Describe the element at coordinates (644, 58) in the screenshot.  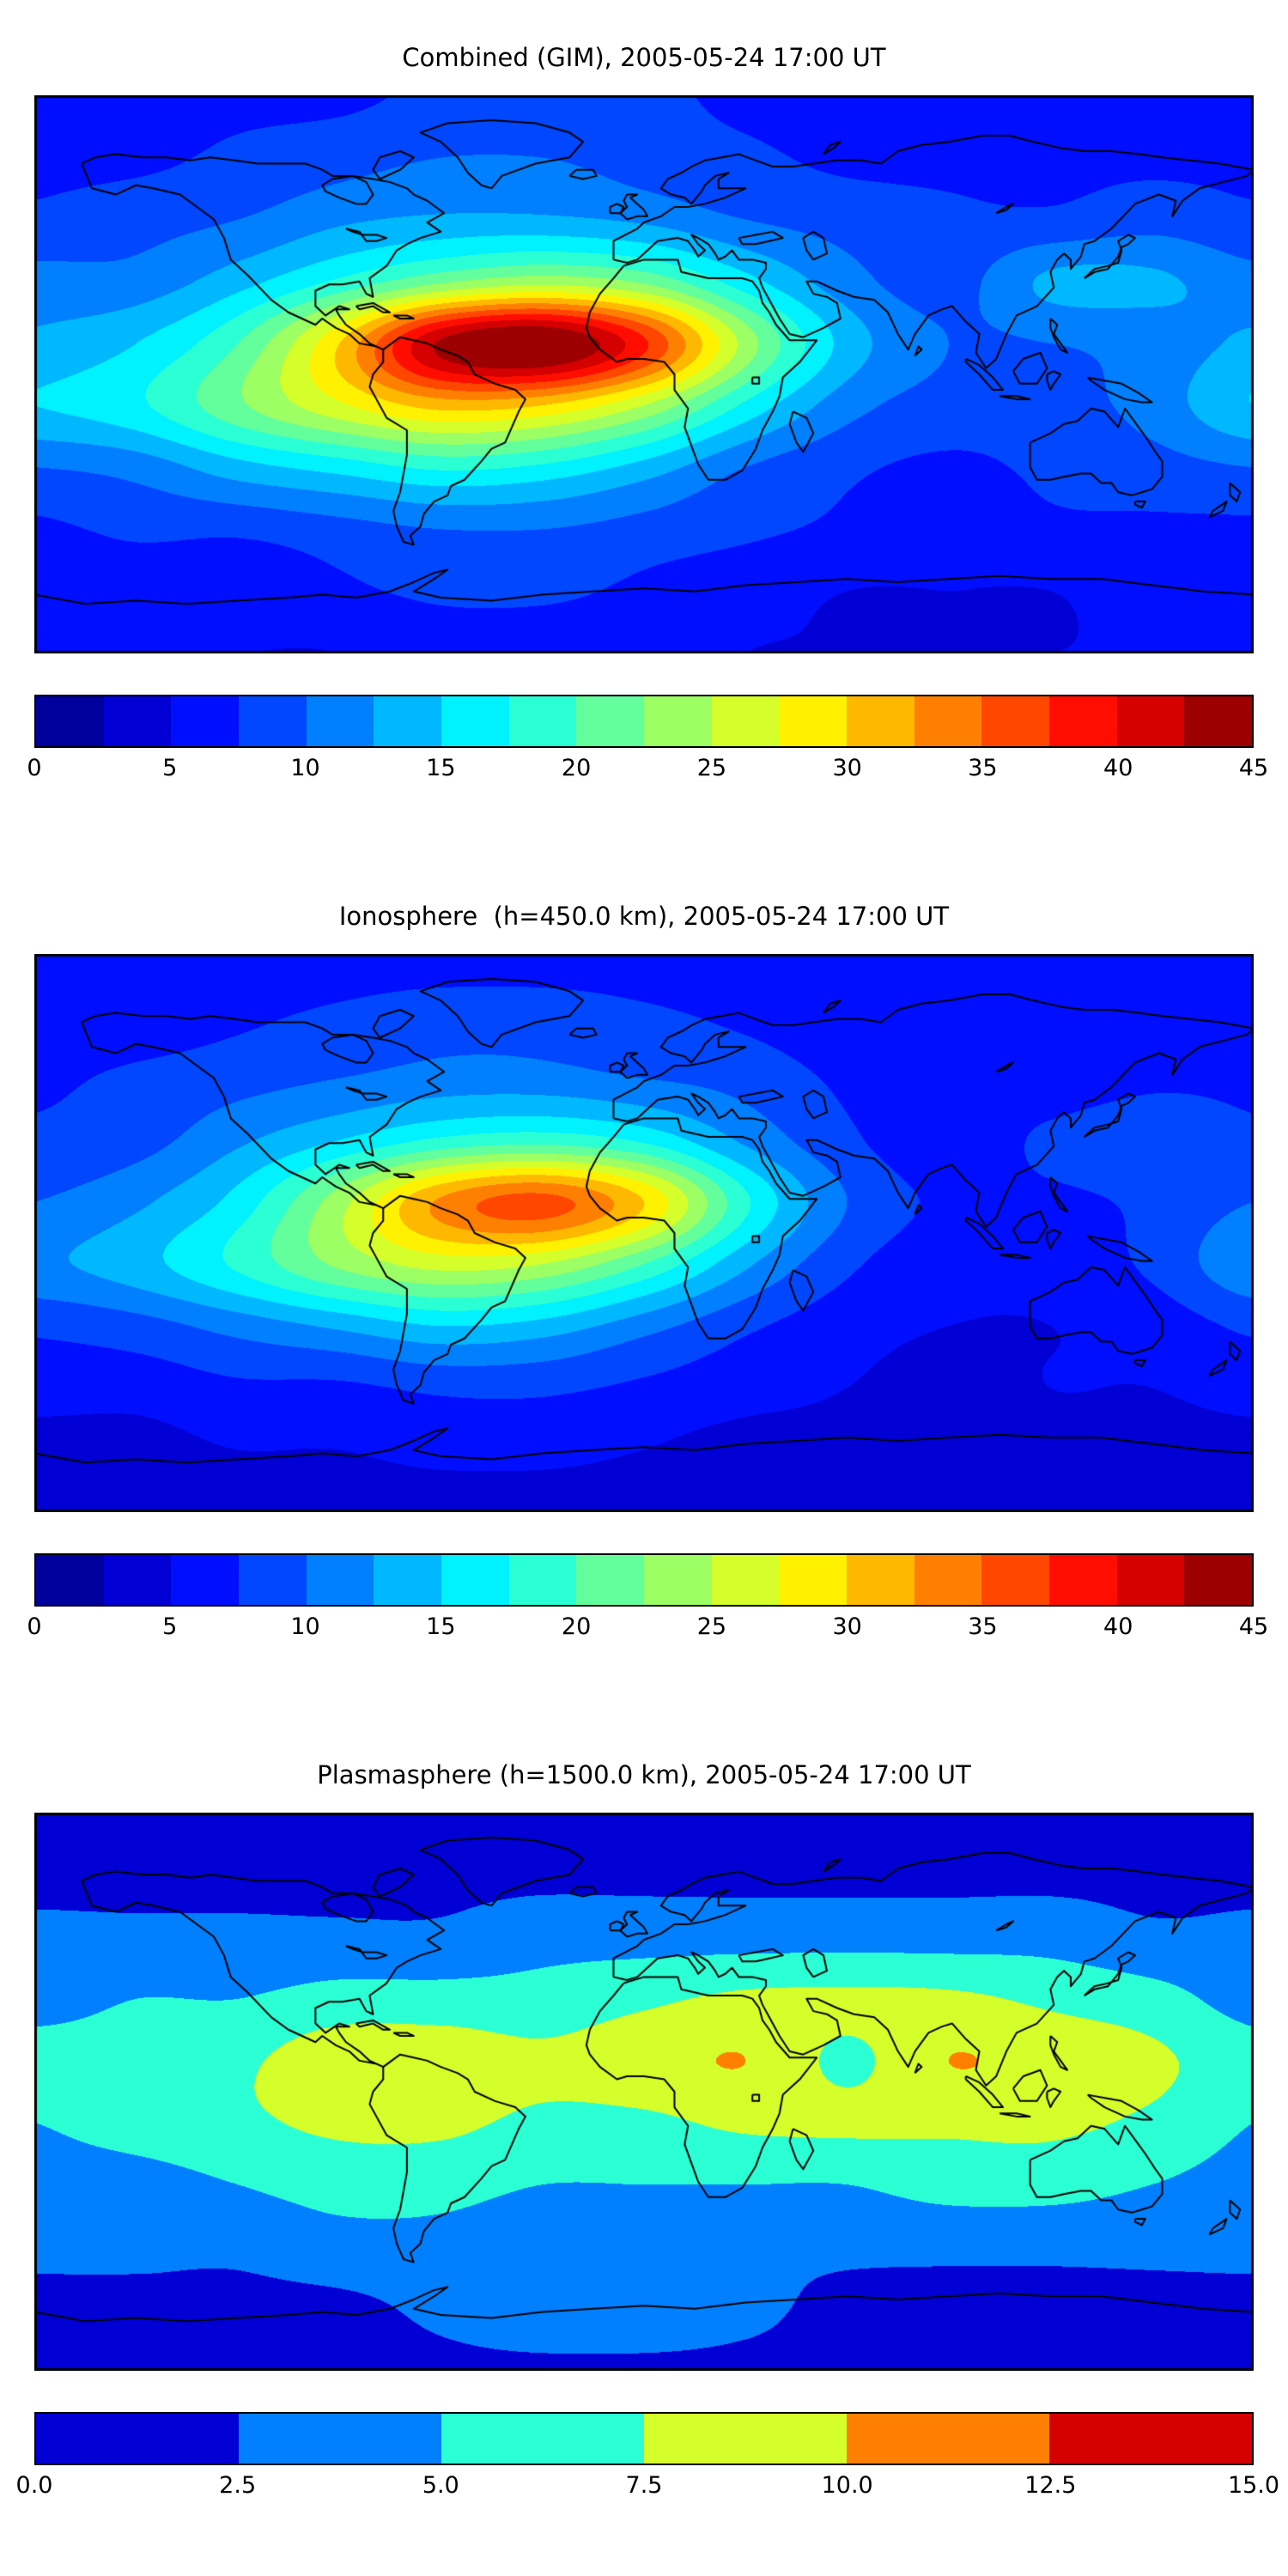
I see `panel-title-combined: Combined (GIM), 2005-05-24 17:00 UT` at that location.